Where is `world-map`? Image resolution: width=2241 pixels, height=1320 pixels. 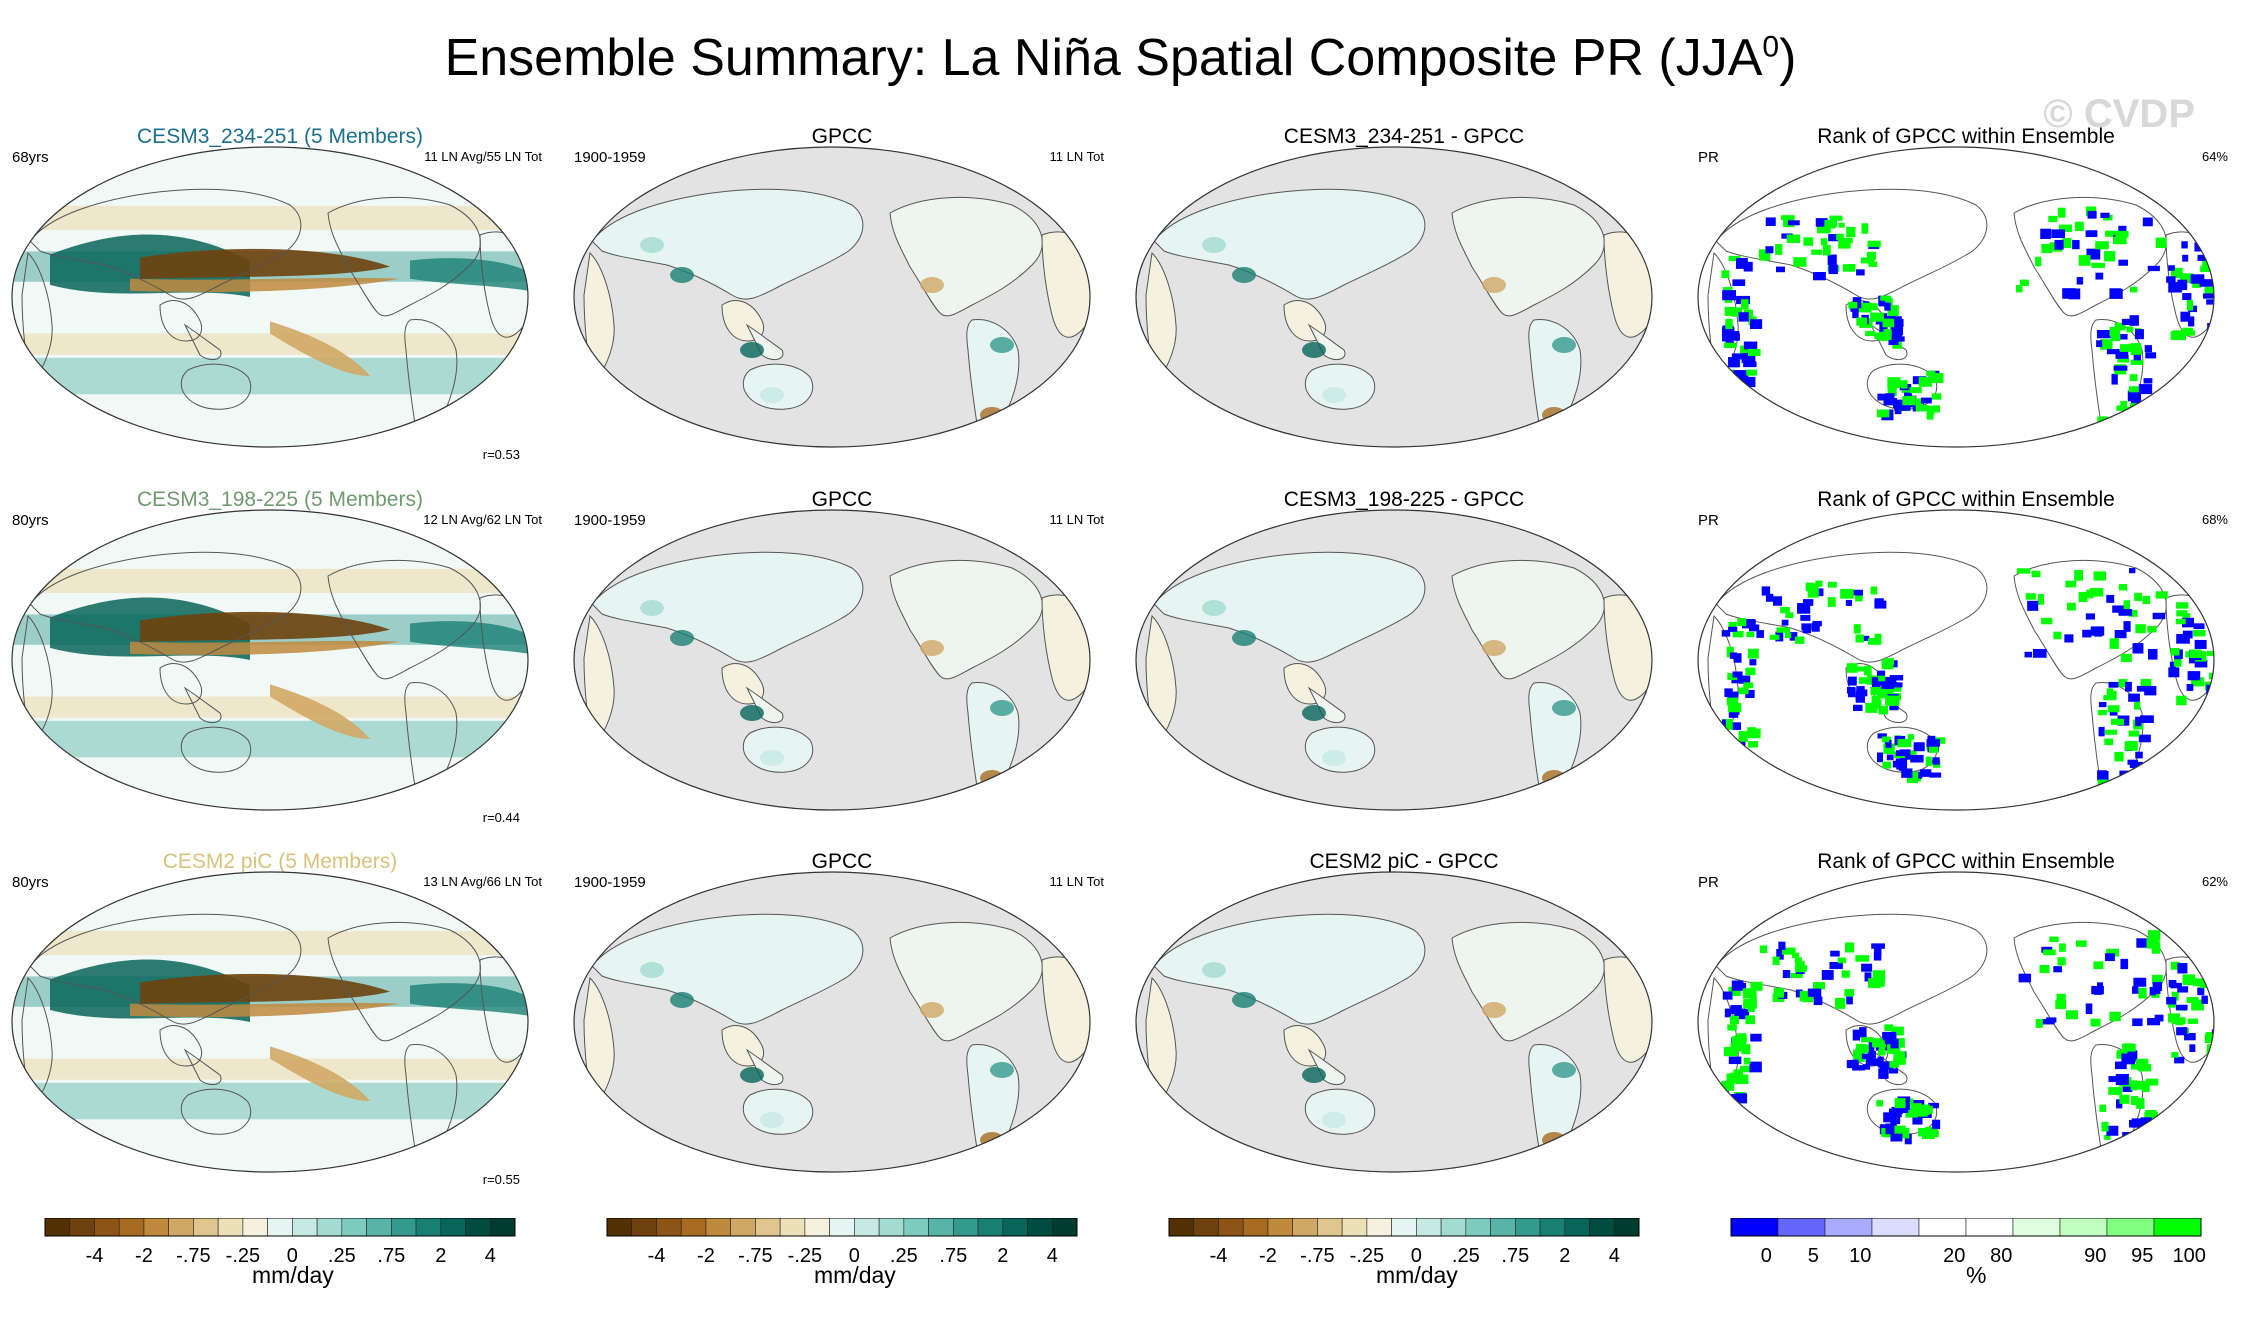 world-map is located at coordinates (832, 1022).